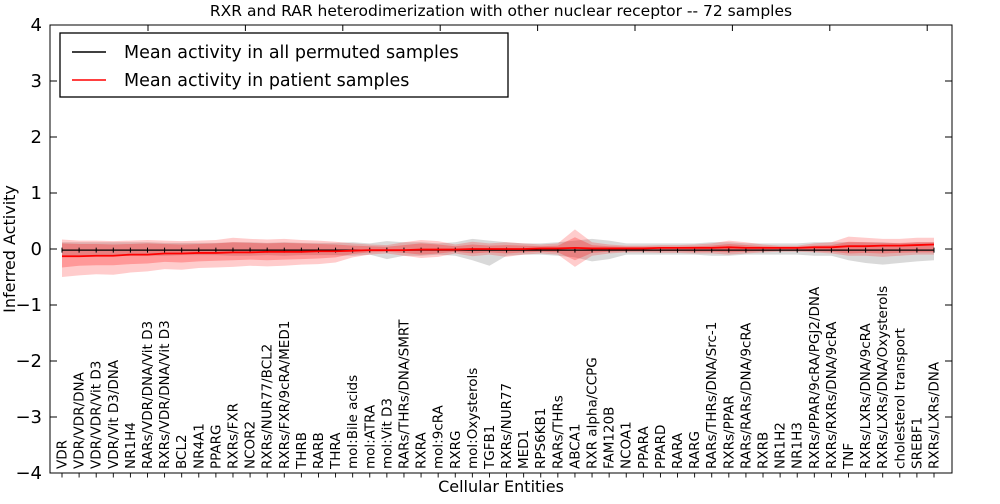 The image size is (1000, 504). I want to click on confidence-bands, so click(498, 253).